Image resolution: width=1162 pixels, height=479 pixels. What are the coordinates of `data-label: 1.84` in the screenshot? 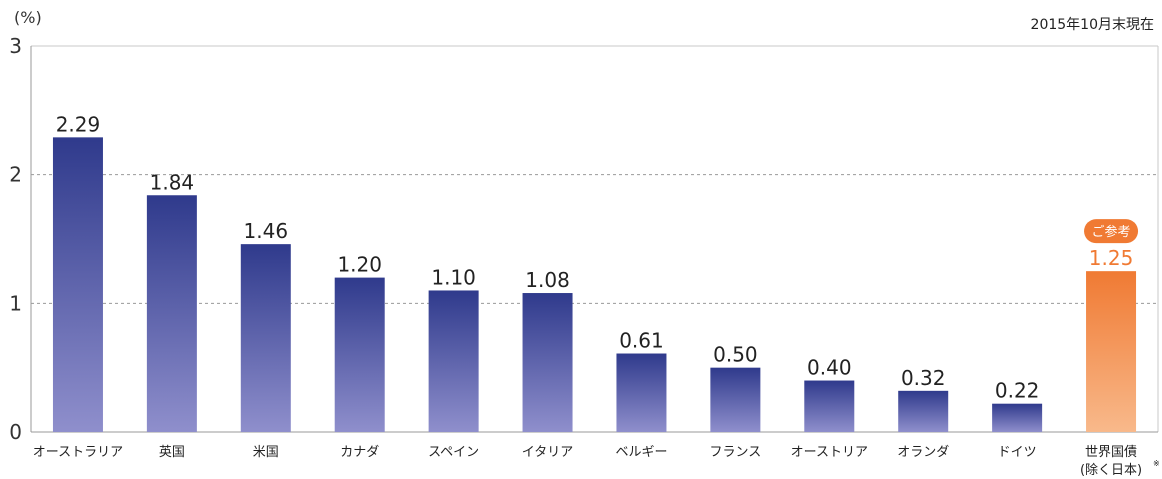 It's located at (172, 182).